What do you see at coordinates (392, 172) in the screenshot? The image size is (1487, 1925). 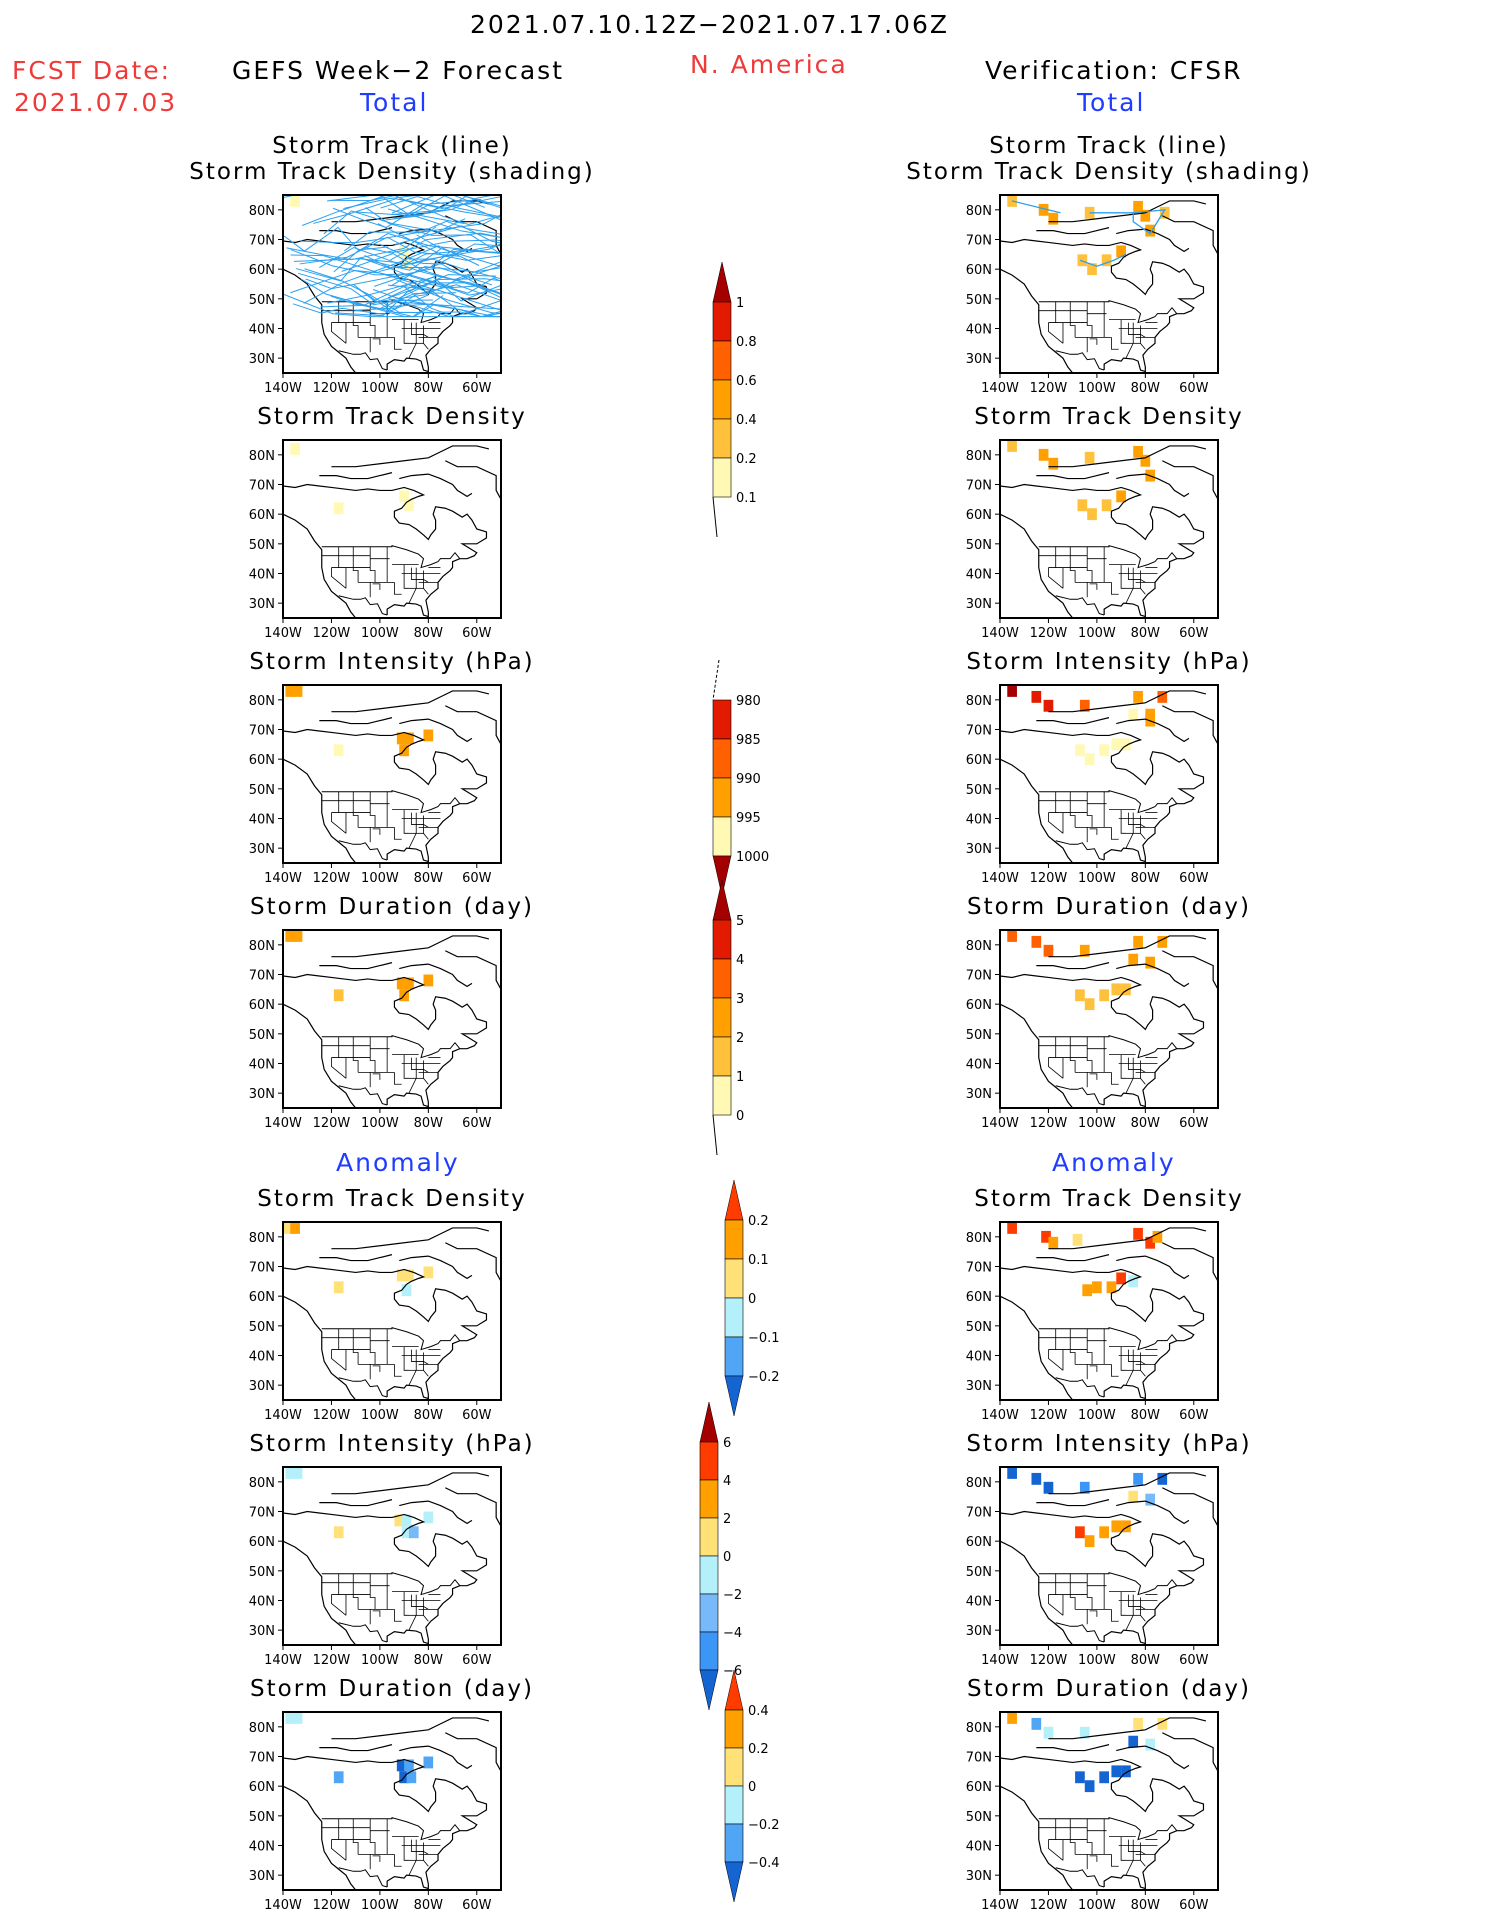 I see `panel-title: Storm Track Density (shading)` at bounding box center [392, 172].